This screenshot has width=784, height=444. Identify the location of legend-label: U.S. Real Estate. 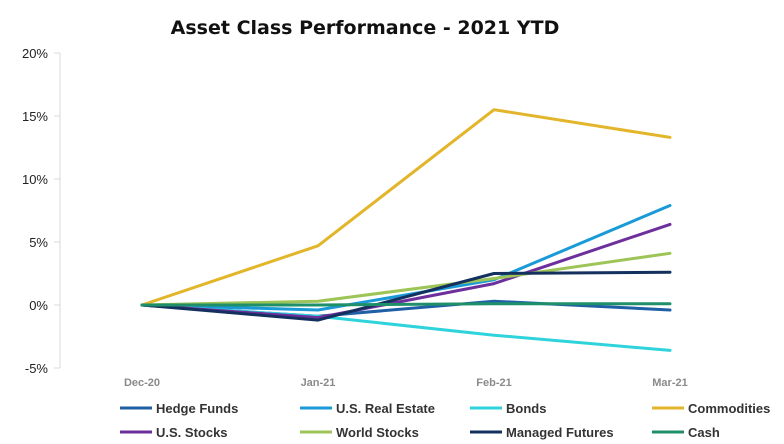
(385, 408).